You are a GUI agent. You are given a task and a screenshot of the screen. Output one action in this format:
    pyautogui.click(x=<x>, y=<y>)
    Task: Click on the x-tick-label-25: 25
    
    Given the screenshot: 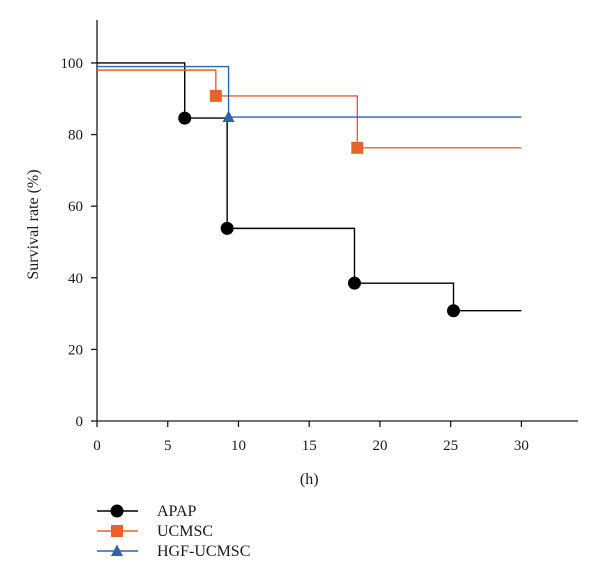 What is the action you would take?
    pyautogui.click(x=450, y=446)
    